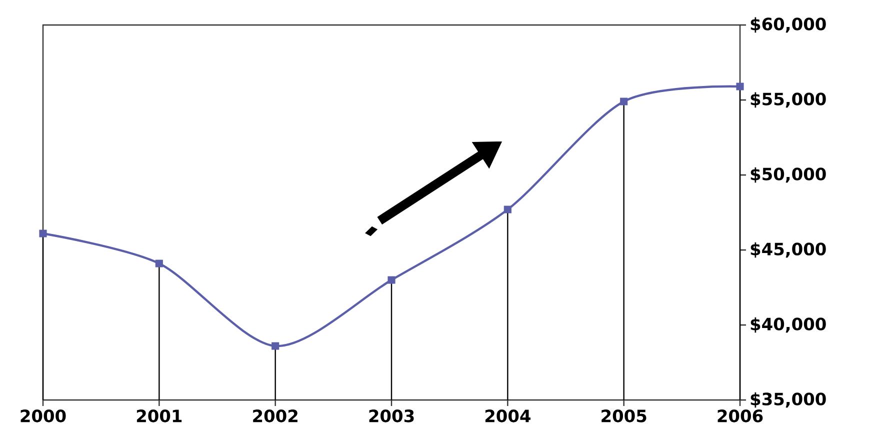 The image size is (880, 443). What do you see at coordinates (788, 400) in the screenshot?
I see `y-tick-label: $35,000` at bounding box center [788, 400].